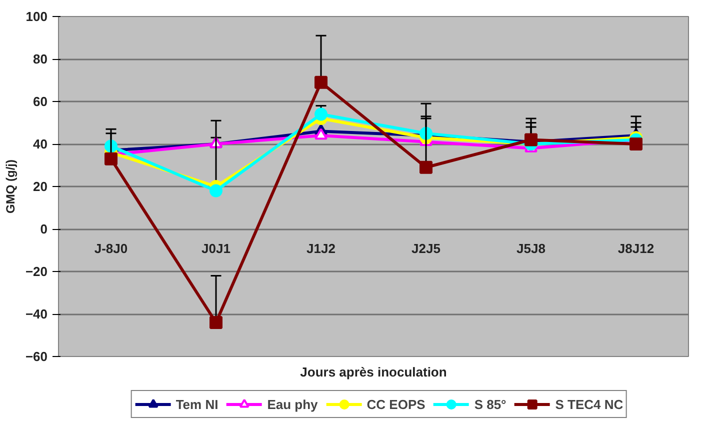 This screenshot has height=447, width=704. What do you see at coordinates (321, 248) in the screenshot?
I see `x-tick-label: J1J2` at bounding box center [321, 248].